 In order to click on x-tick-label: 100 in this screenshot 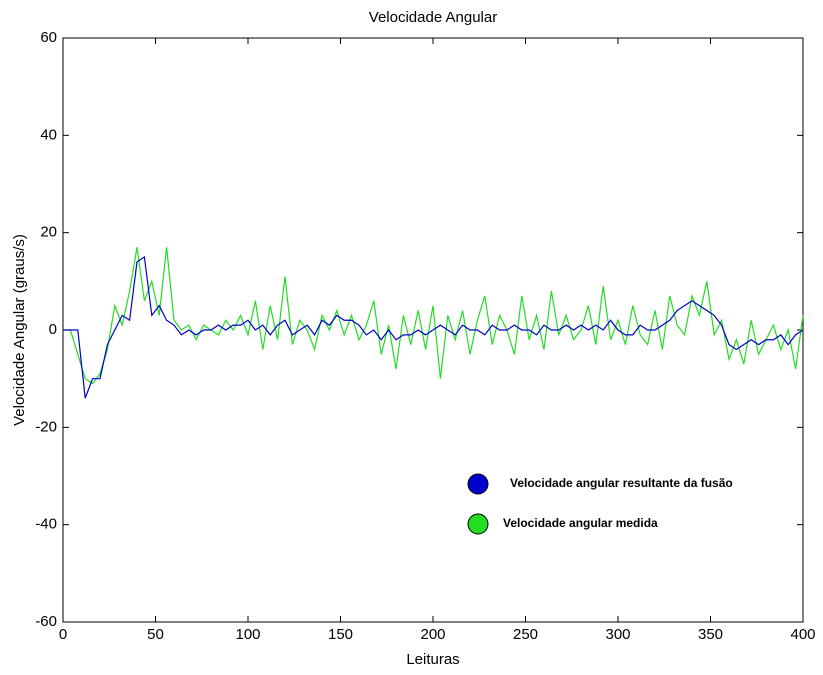, I will do `click(247, 634)`.